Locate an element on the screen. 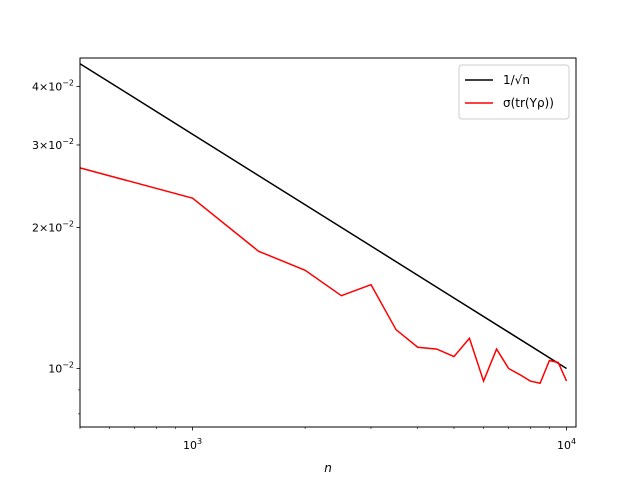 Image resolution: width=640 pixels, height=480 pixels. legend: 1/√n σ(tr(Yρ)) is located at coordinates (514, 92).